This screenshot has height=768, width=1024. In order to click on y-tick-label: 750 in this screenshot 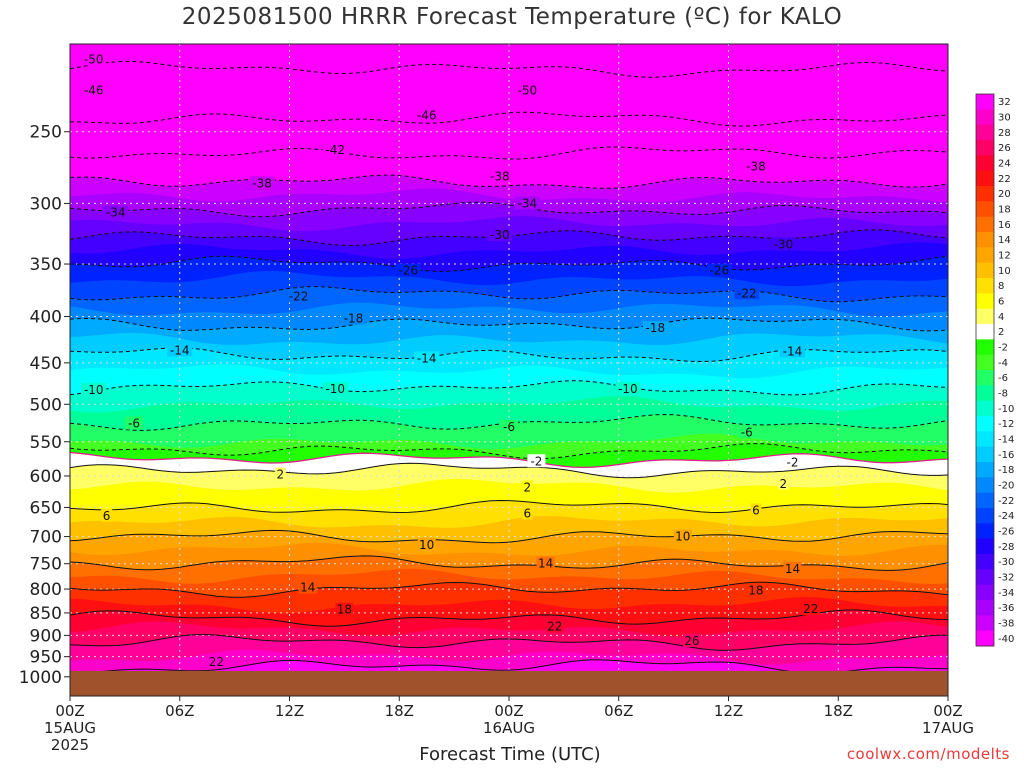, I will do `click(46, 565)`.